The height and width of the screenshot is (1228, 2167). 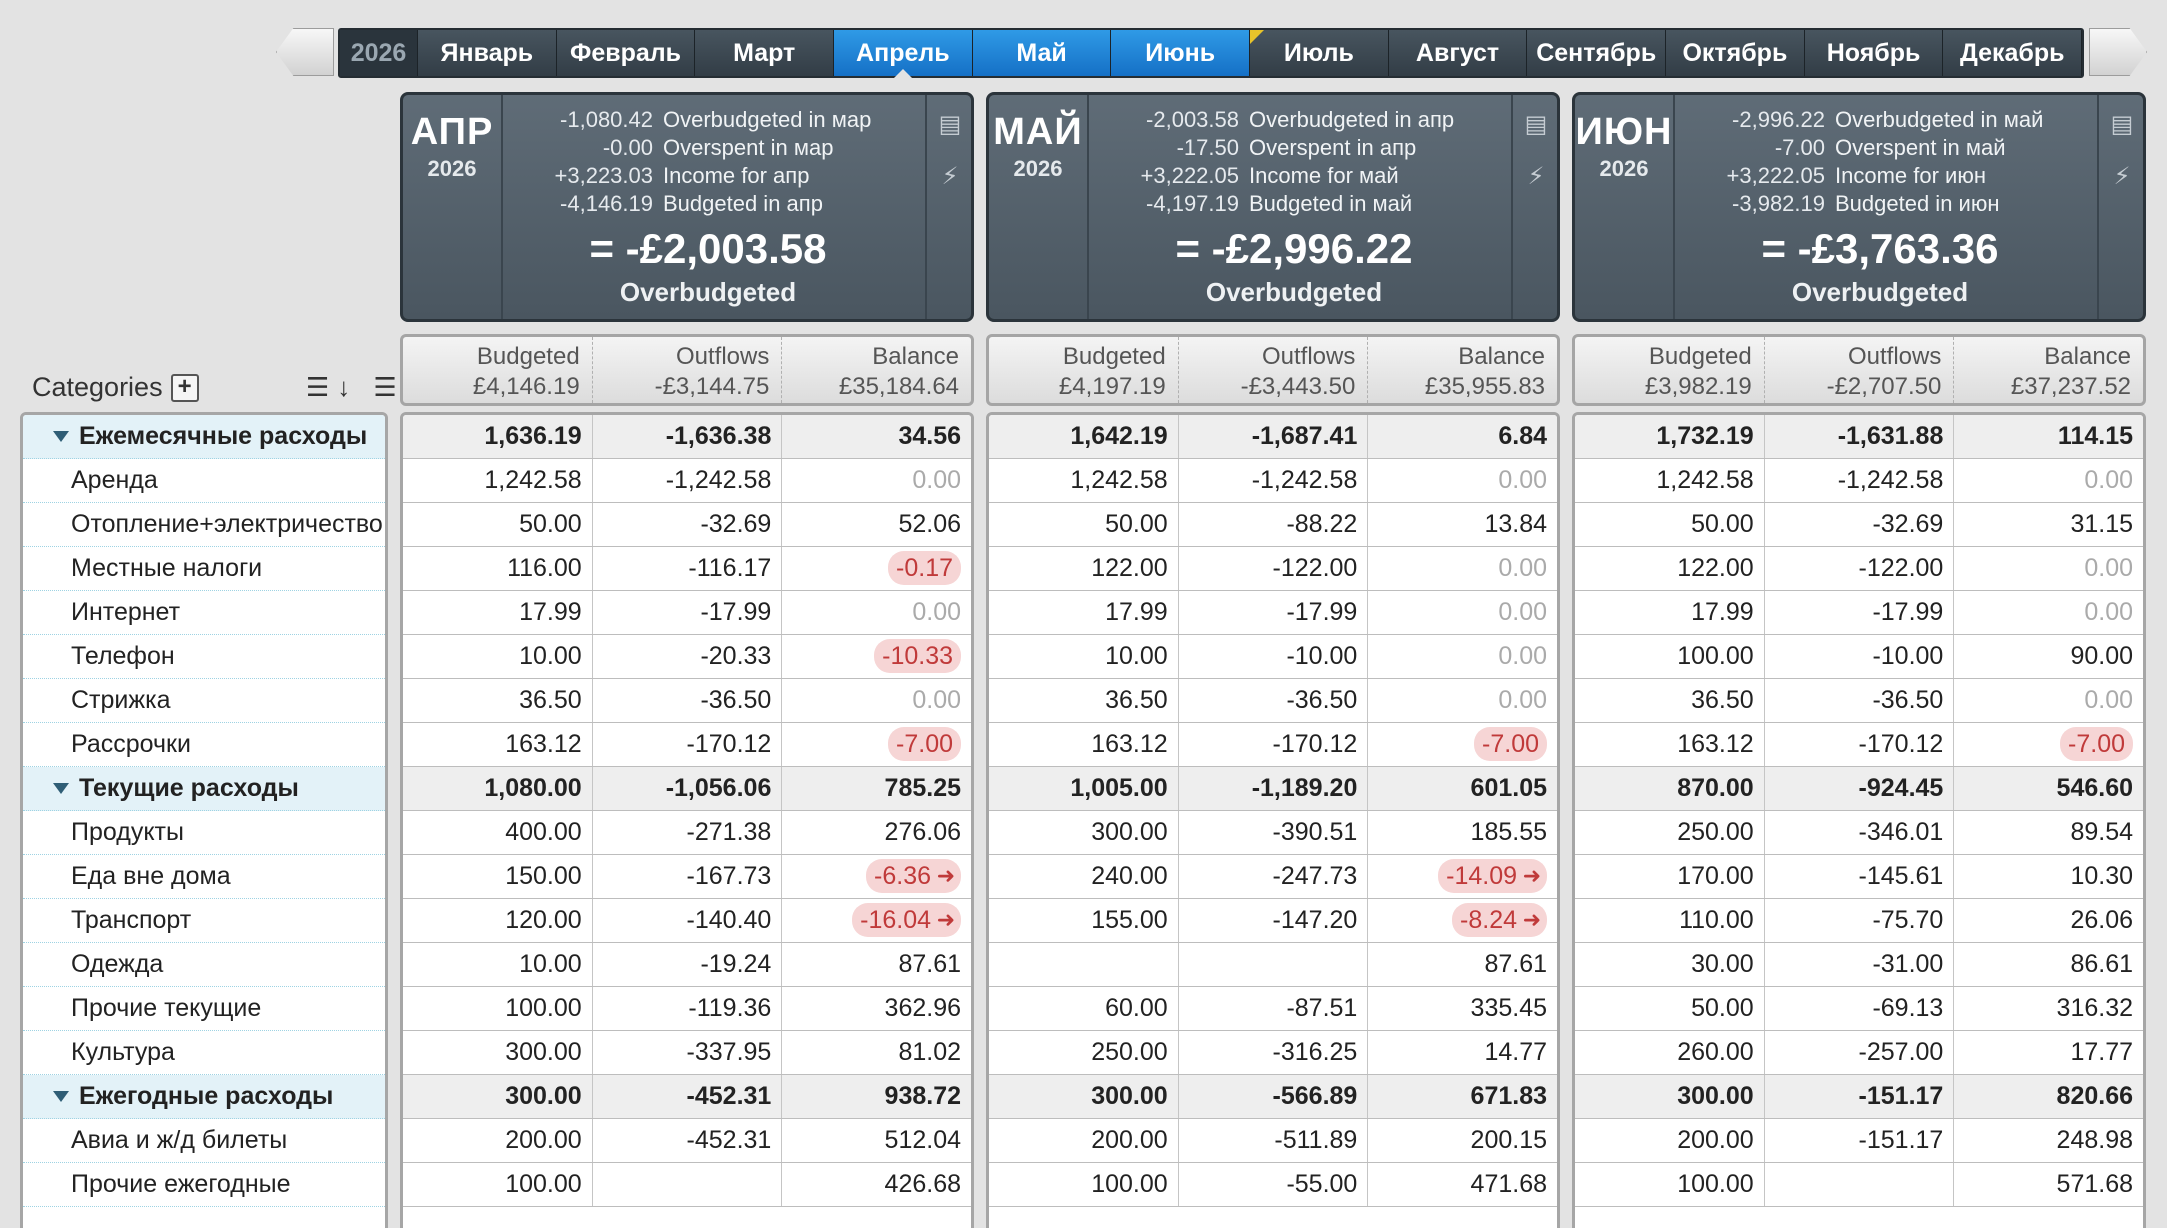 I want to click on month-tab: Февраль, so click(x=626, y=53).